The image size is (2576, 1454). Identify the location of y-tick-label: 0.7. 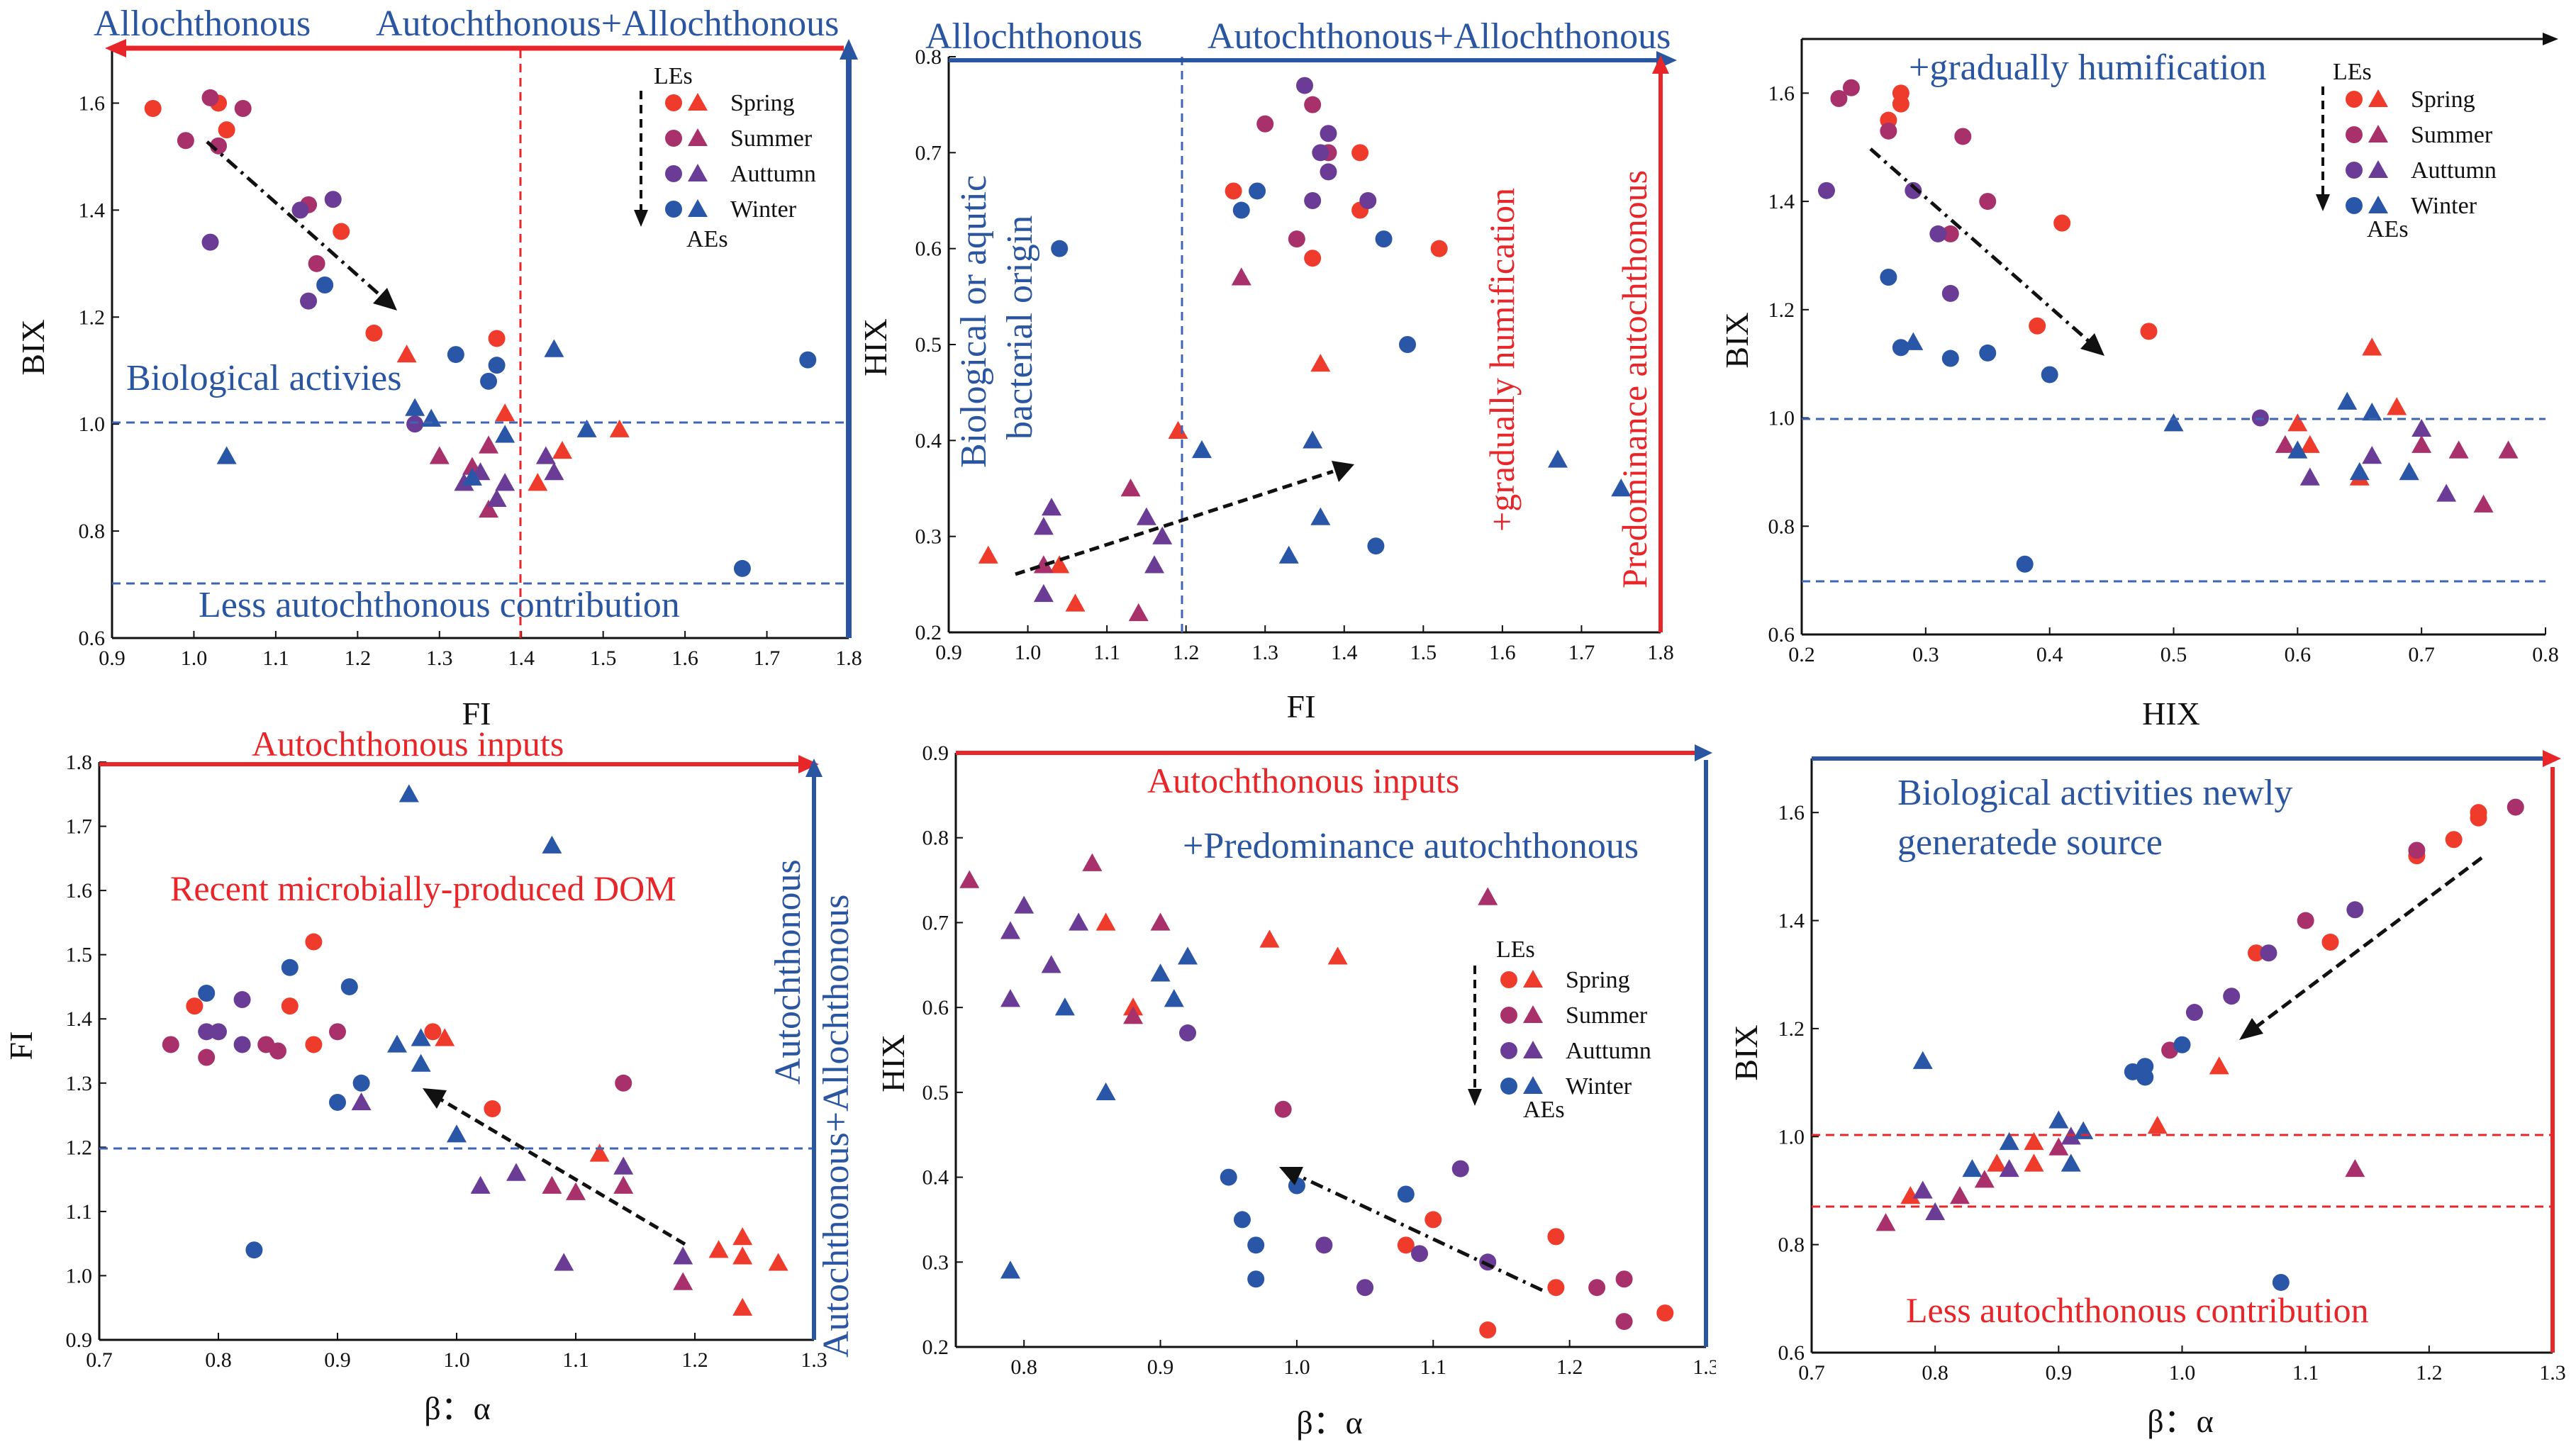
(935, 922).